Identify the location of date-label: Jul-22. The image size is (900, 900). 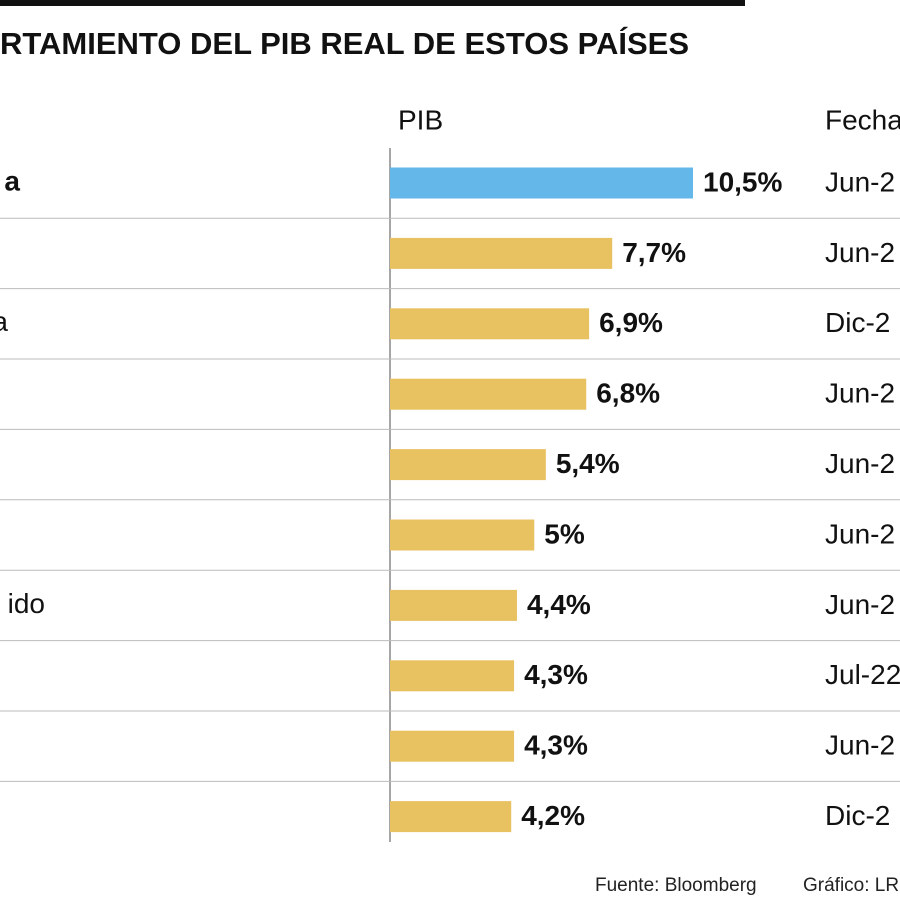
(862, 674).